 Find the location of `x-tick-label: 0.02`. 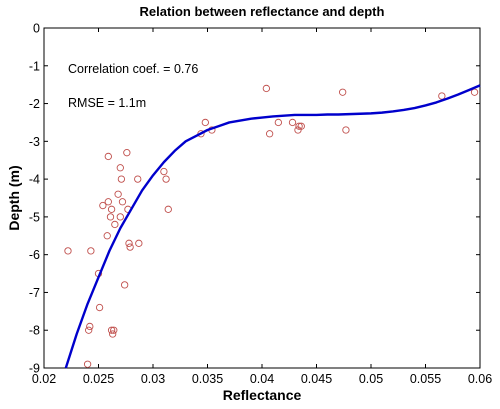

x-tick-label: 0.02 is located at coordinates (44, 379).